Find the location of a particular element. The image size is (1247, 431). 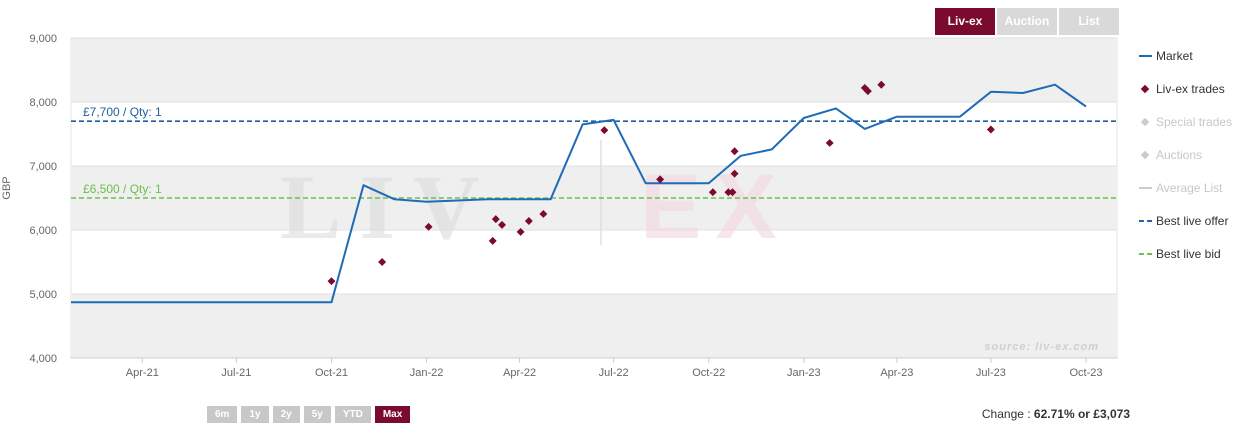

y-tick-label: 6,000 is located at coordinates (43, 231).